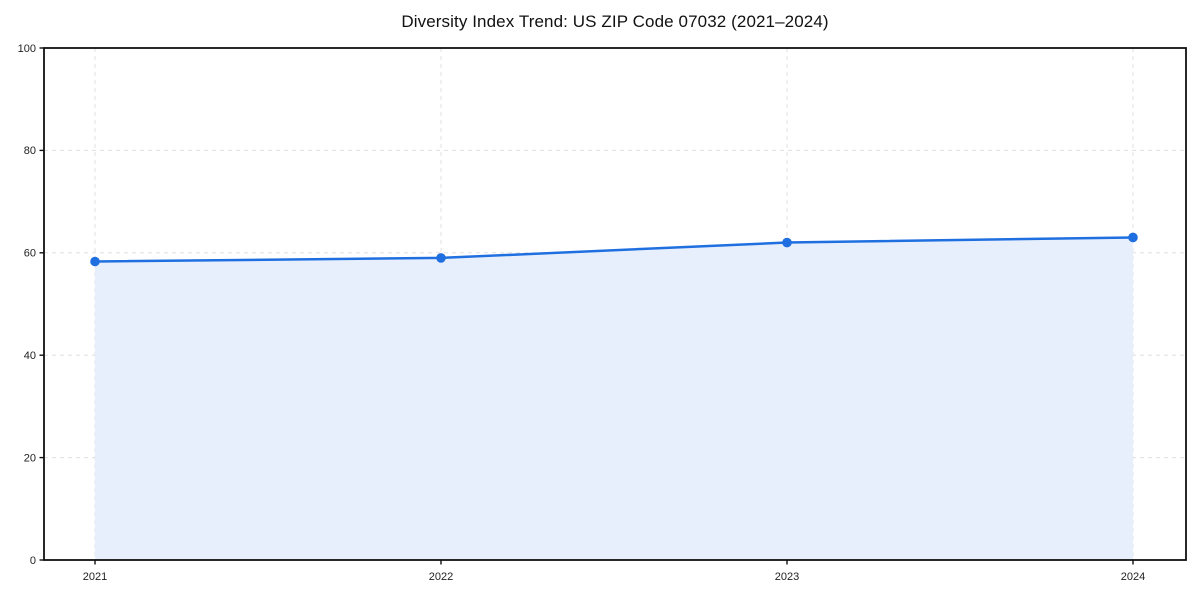  What do you see at coordinates (95, 577) in the screenshot?
I see `x-tick-label: 2021` at bounding box center [95, 577].